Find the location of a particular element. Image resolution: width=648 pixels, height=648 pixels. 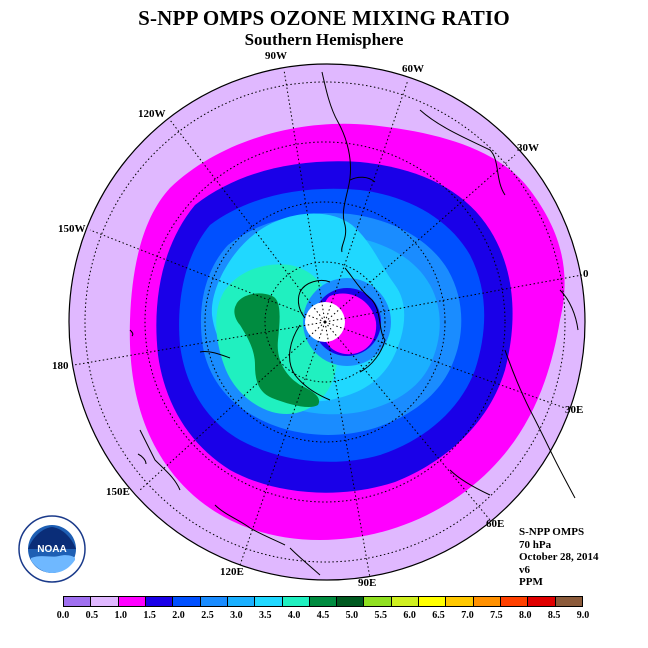

noaa-logo: NOAA is located at coordinates (52, 549).